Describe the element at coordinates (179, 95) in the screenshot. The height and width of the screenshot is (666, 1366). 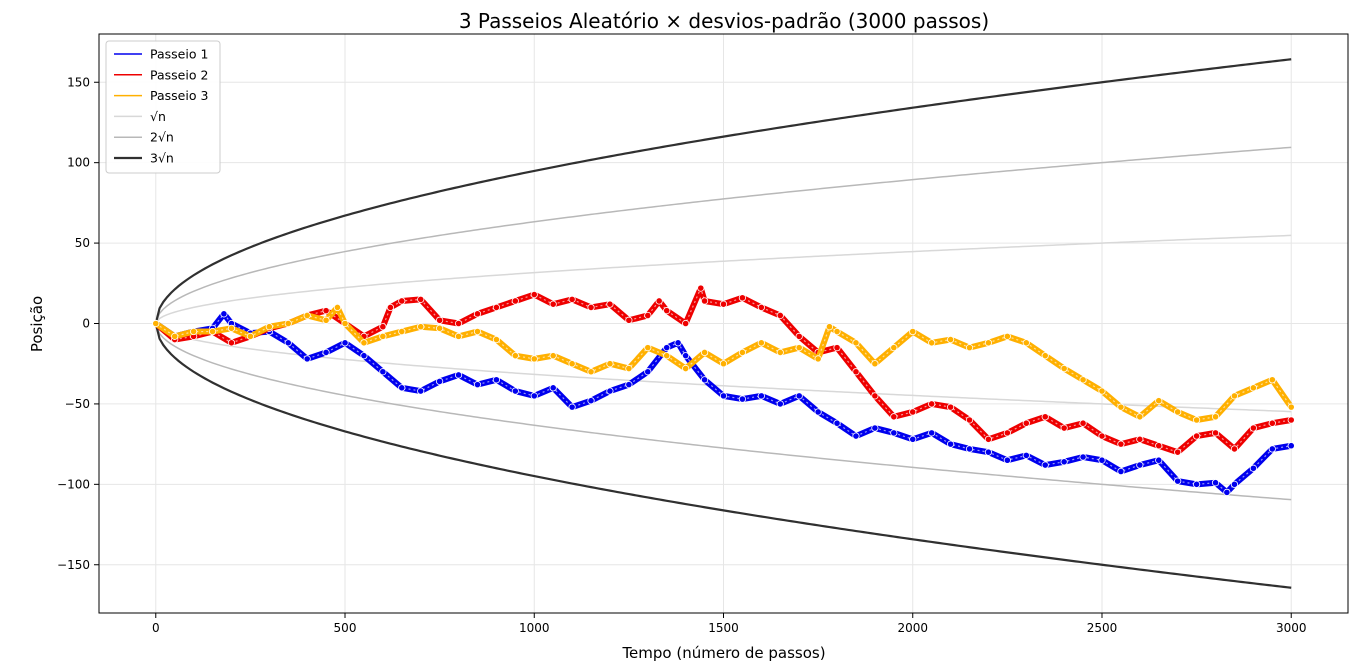
I see `legend-label: Passeio 3` at that location.